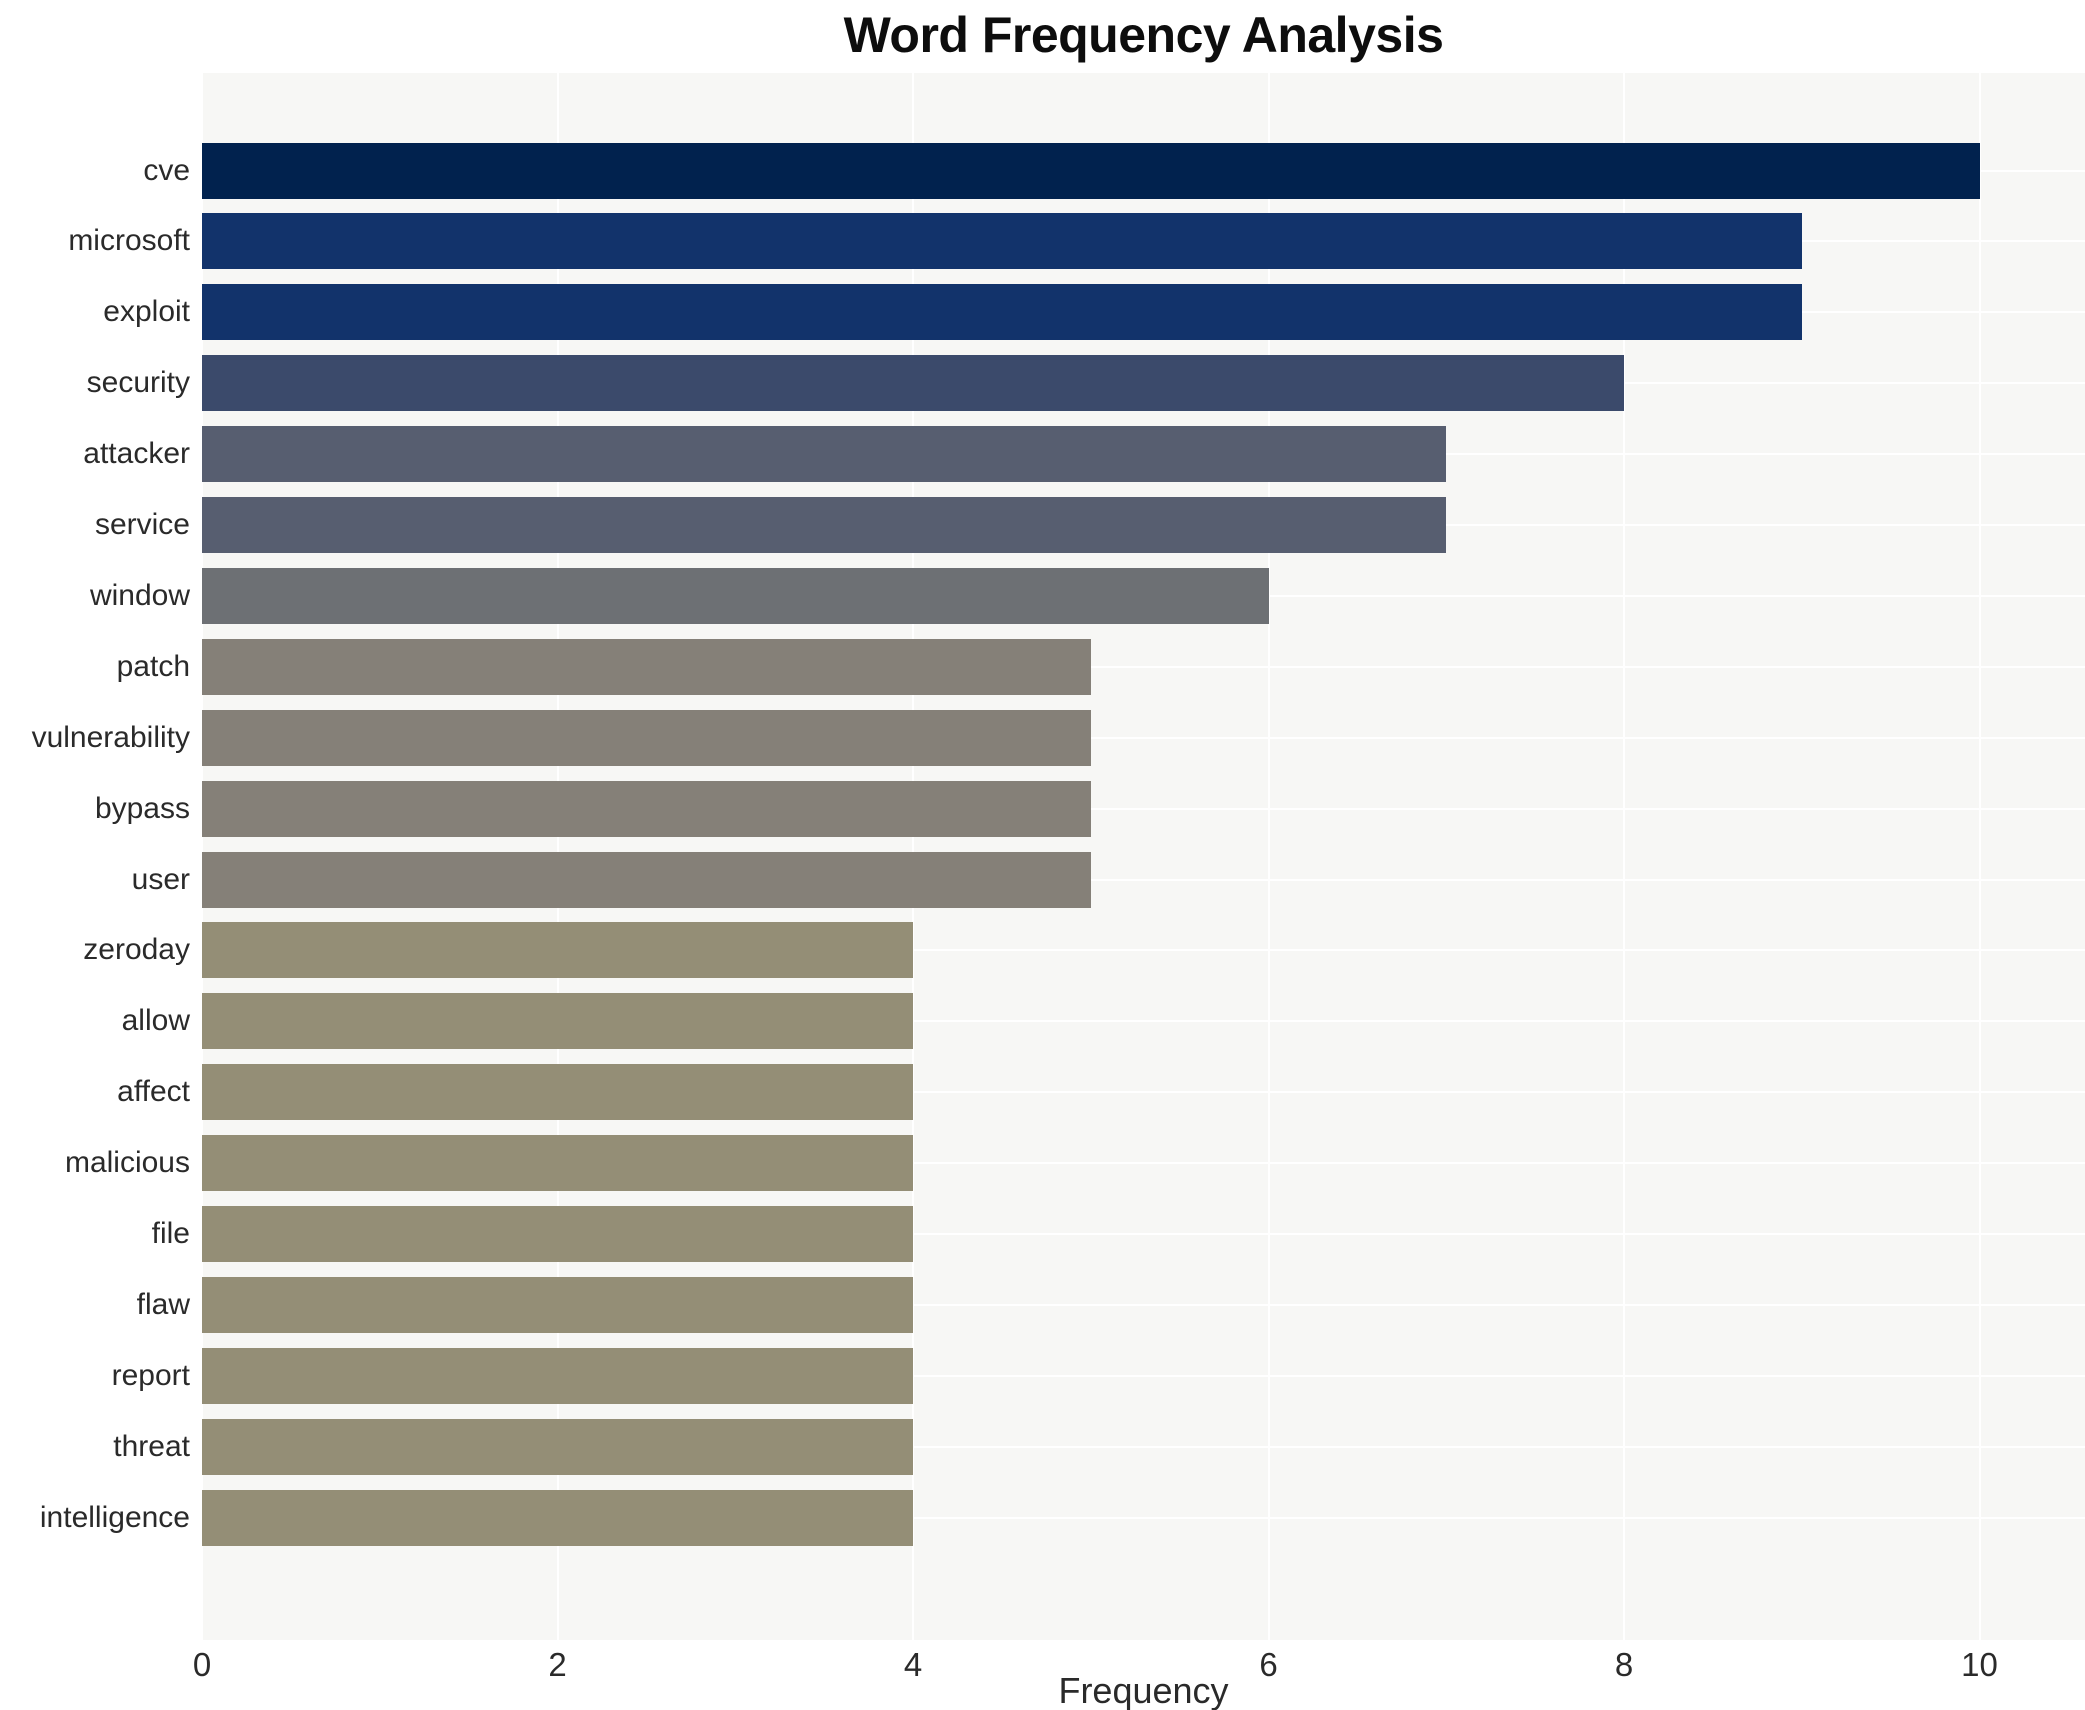 This screenshot has width=2085, height=1710. I want to click on bar-malicious, so click(557, 1163).